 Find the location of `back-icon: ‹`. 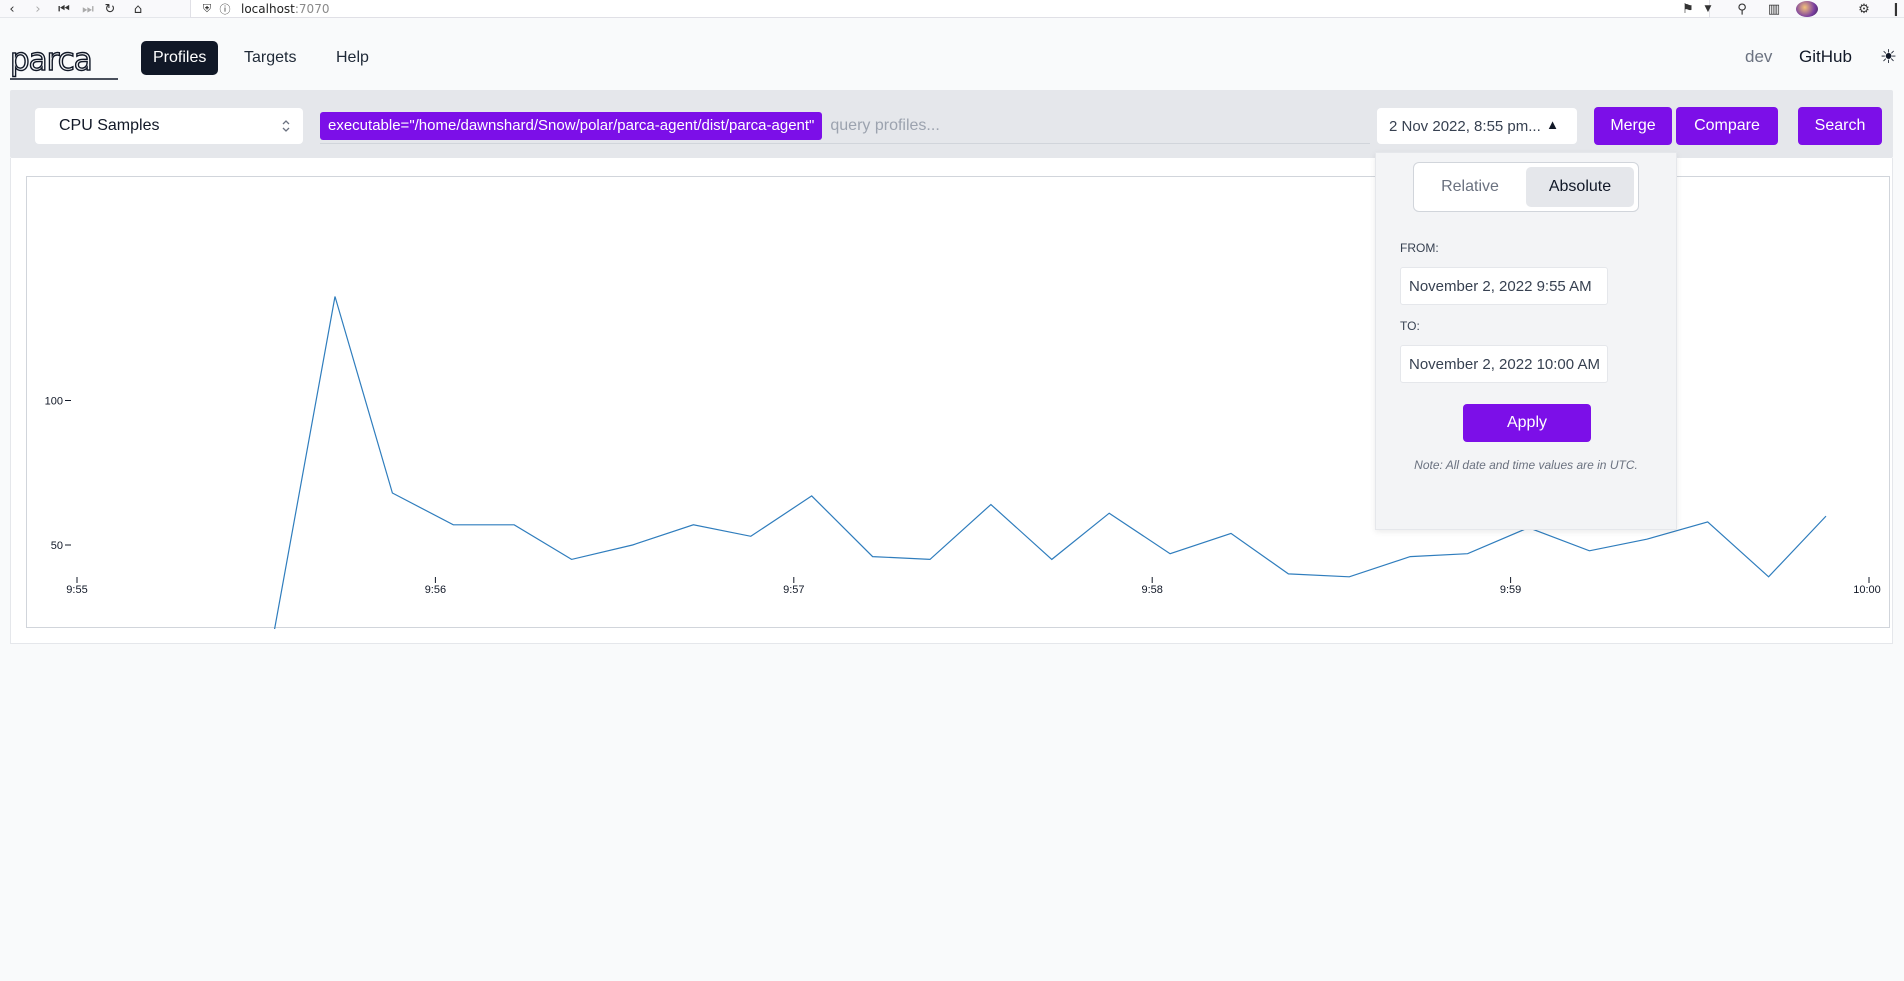

back-icon: ‹ is located at coordinates (12, 9).